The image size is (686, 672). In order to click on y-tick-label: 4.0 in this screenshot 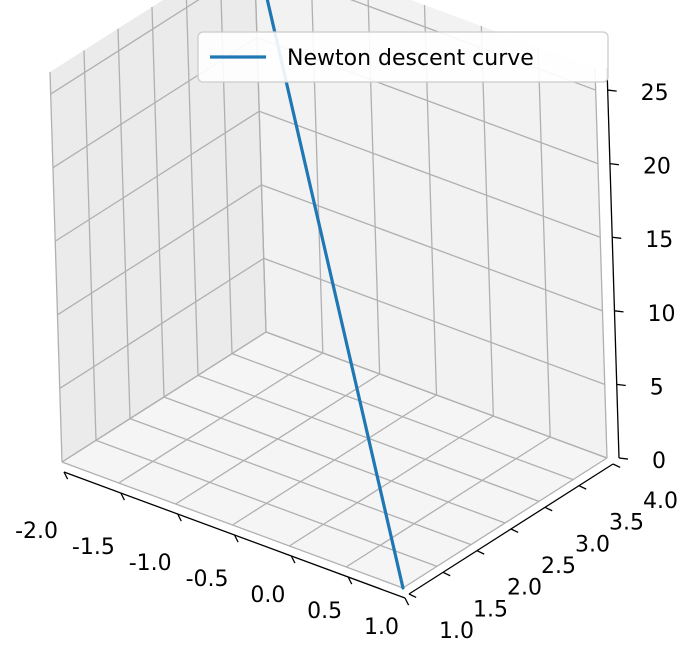, I will do `click(660, 501)`.